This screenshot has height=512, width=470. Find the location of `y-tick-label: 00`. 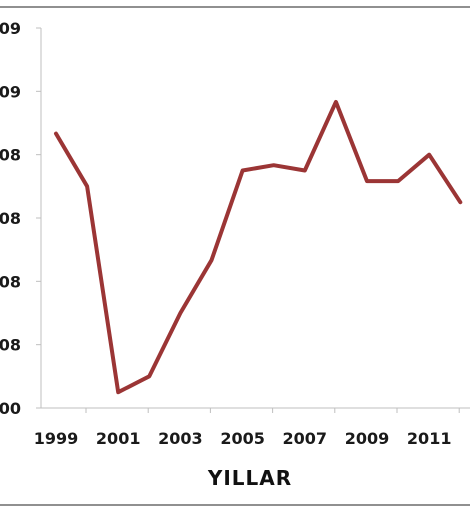

y-tick-label: 00 is located at coordinates (10, 408).